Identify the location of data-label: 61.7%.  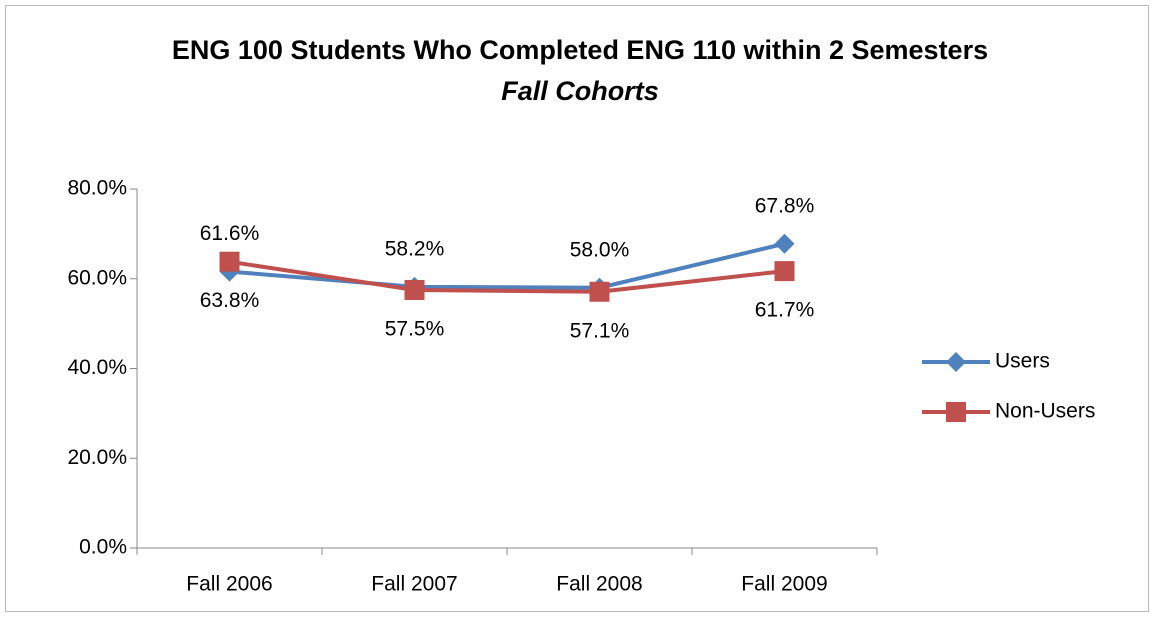
(785, 310).